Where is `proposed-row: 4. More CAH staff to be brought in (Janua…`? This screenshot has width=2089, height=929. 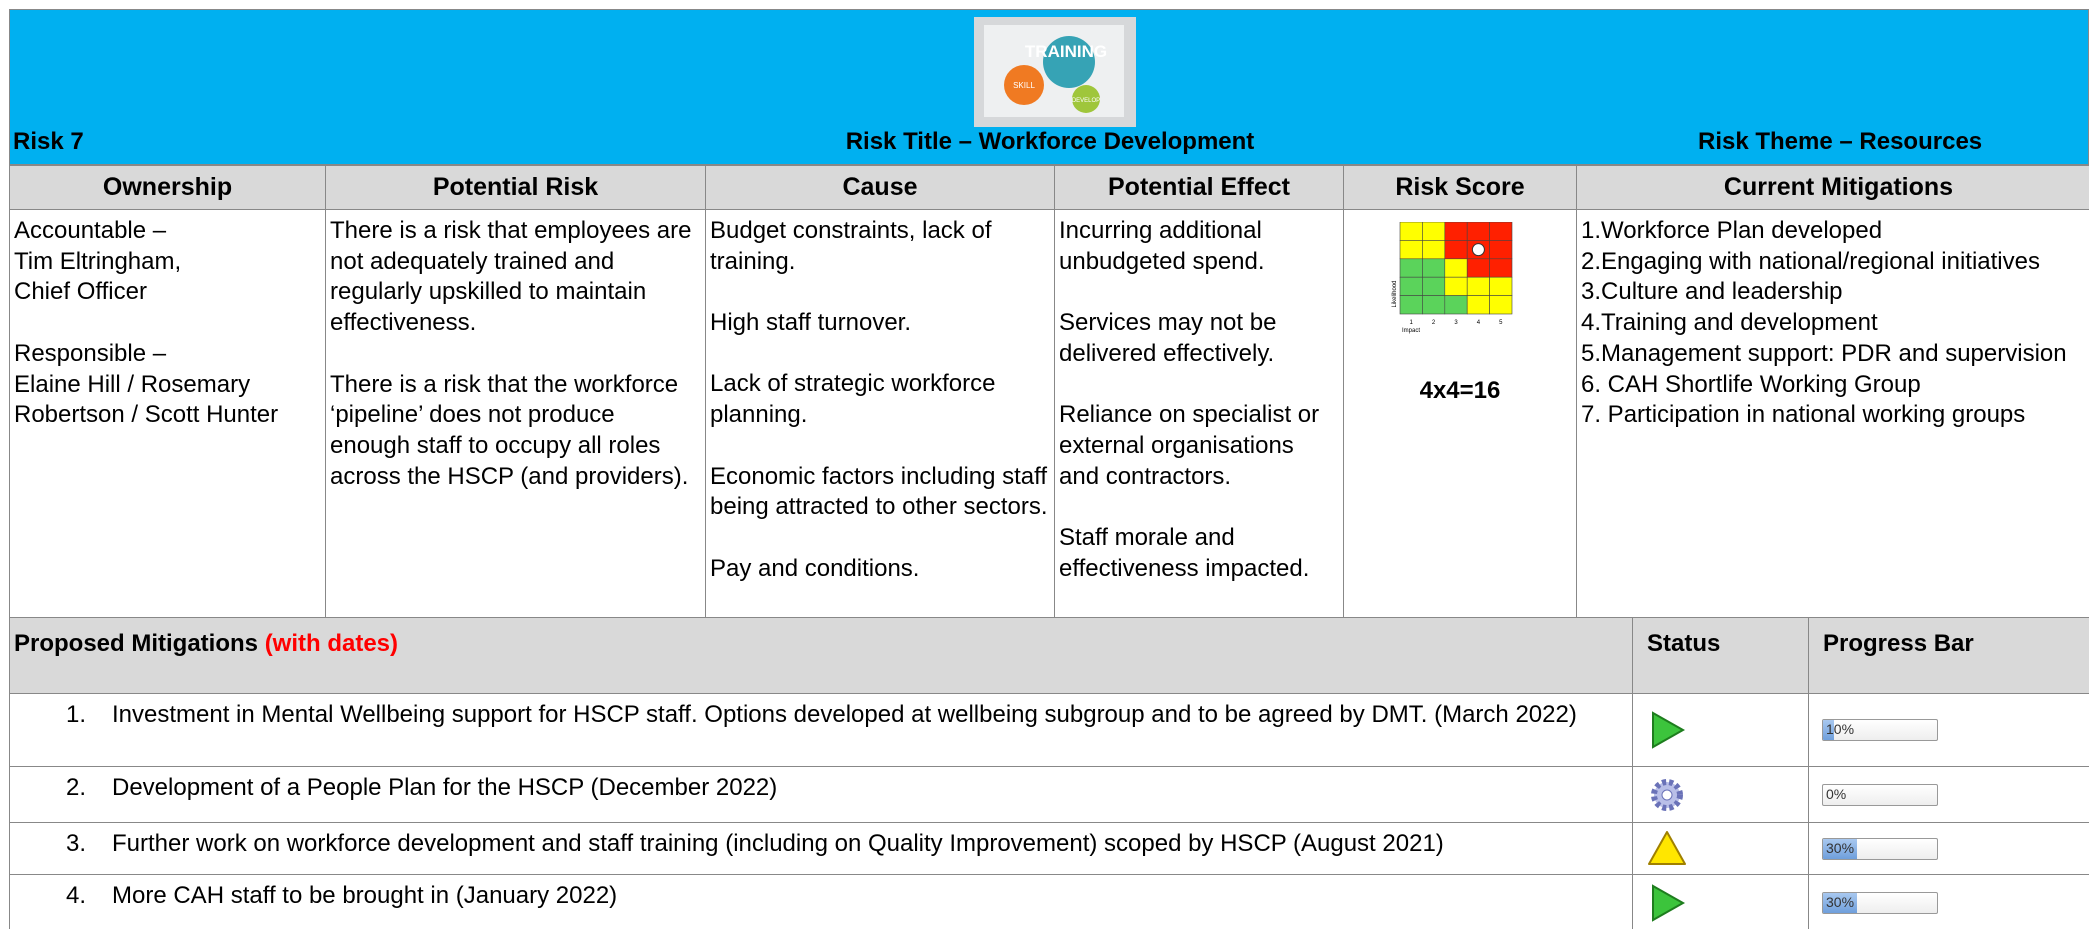 proposed-row: 4. More CAH staff to be brought in (Janua… is located at coordinates (821, 901).